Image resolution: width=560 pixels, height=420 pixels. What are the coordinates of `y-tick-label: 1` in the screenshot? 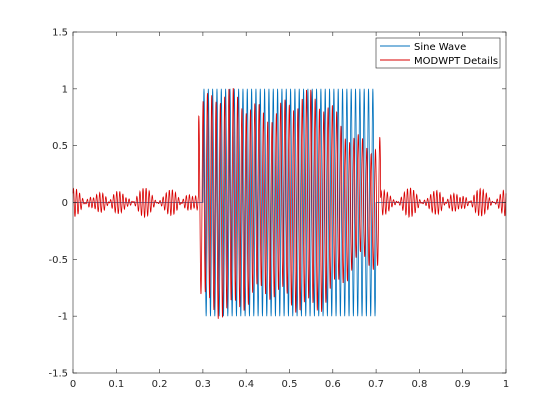 It's located at (65, 89).